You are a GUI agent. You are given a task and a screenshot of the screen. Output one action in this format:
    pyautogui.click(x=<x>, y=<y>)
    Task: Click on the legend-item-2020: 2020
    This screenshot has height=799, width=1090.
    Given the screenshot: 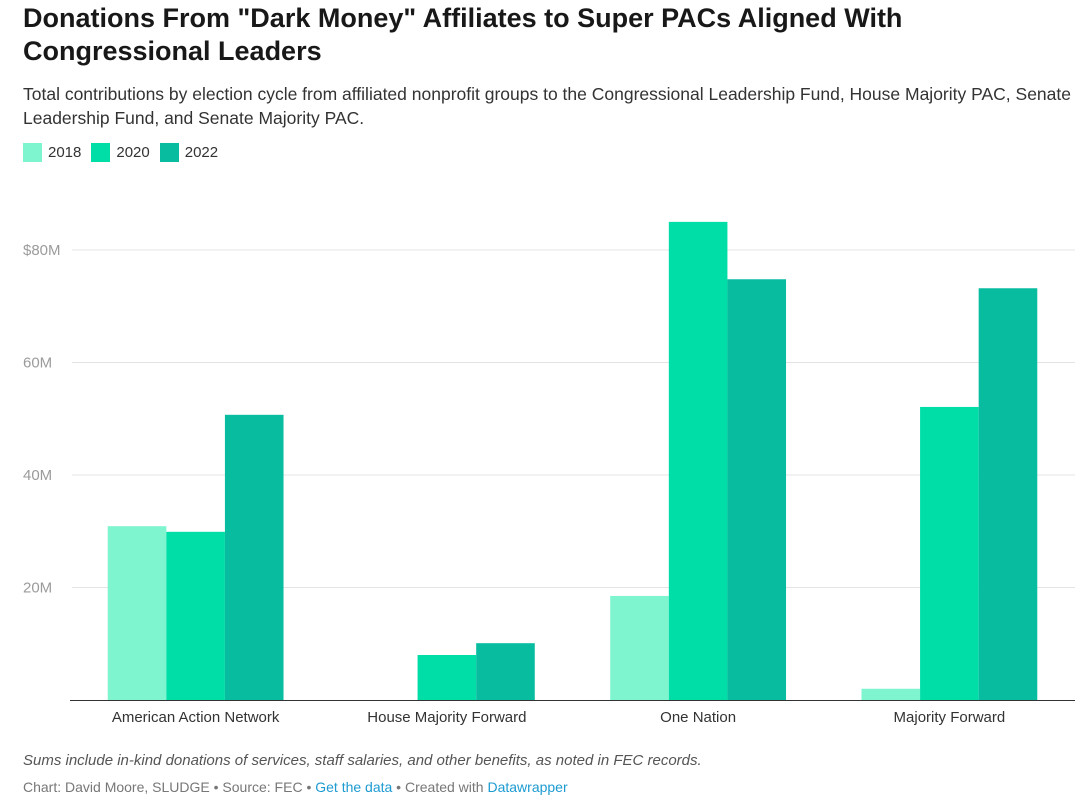 What is the action you would take?
    pyautogui.click(x=120, y=152)
    